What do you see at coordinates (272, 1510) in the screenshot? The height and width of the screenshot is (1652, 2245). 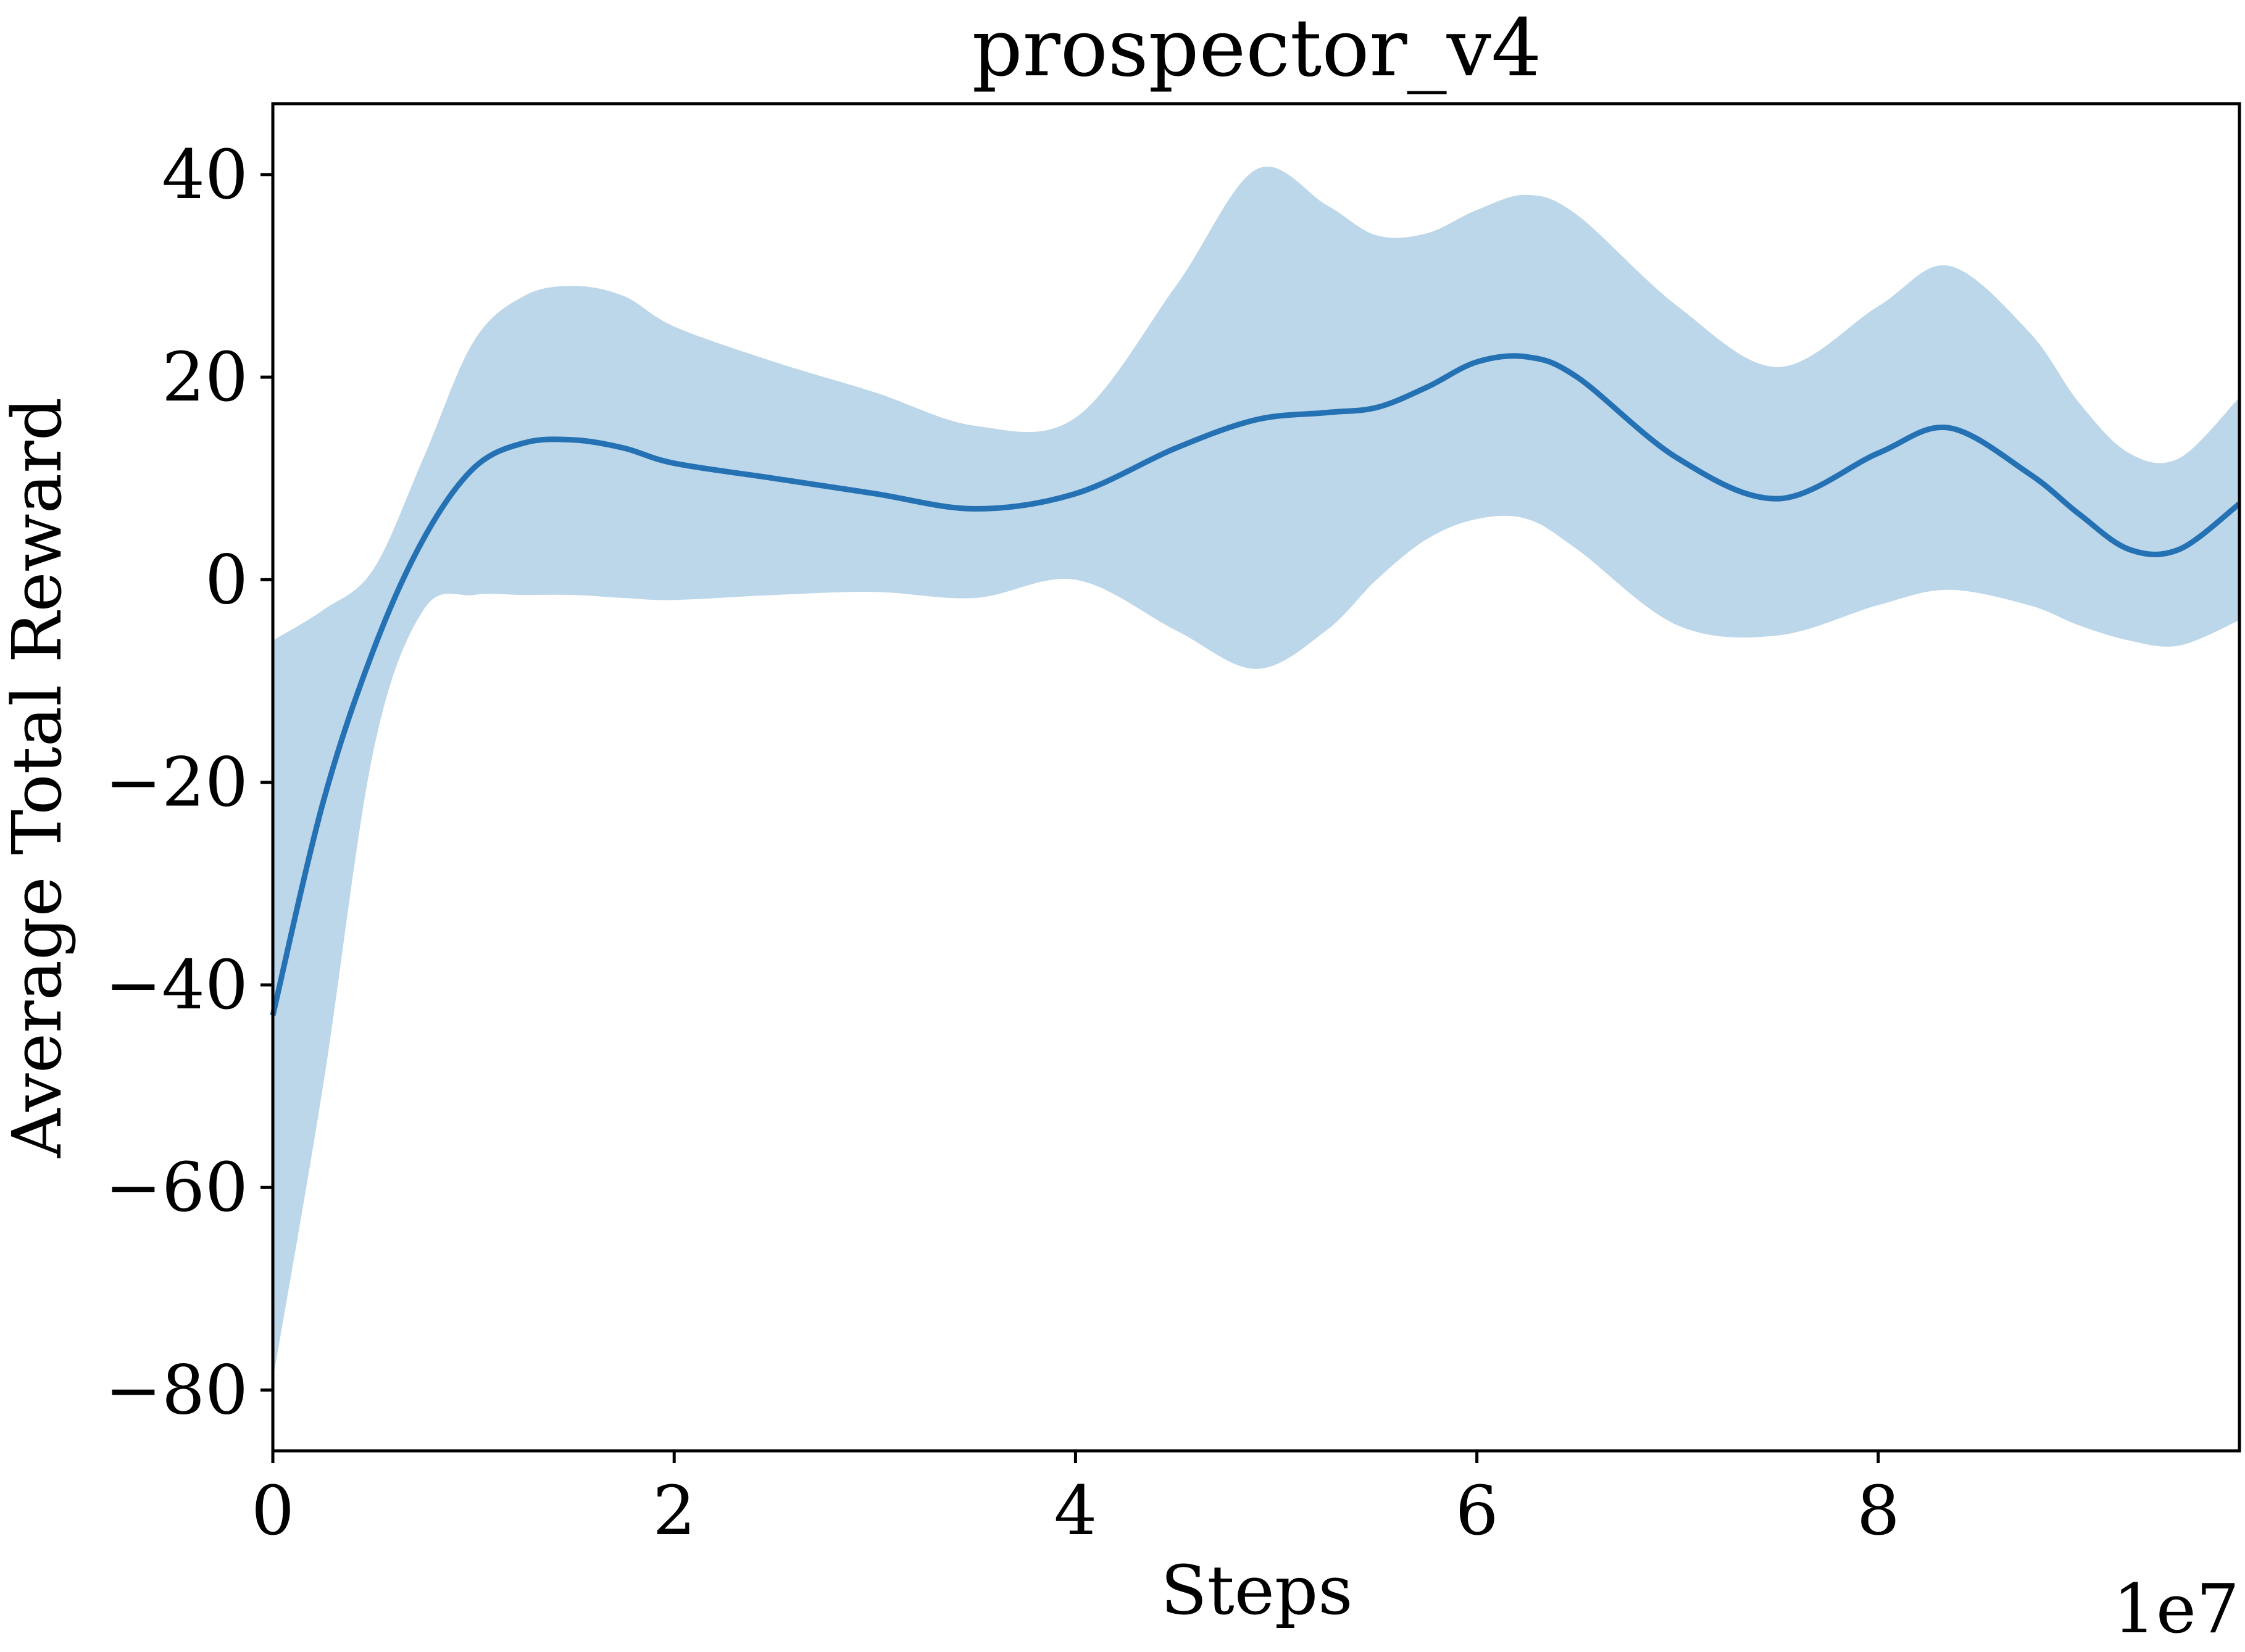 I see `x-tick-label: 0` at bounding box center [272, 1510].